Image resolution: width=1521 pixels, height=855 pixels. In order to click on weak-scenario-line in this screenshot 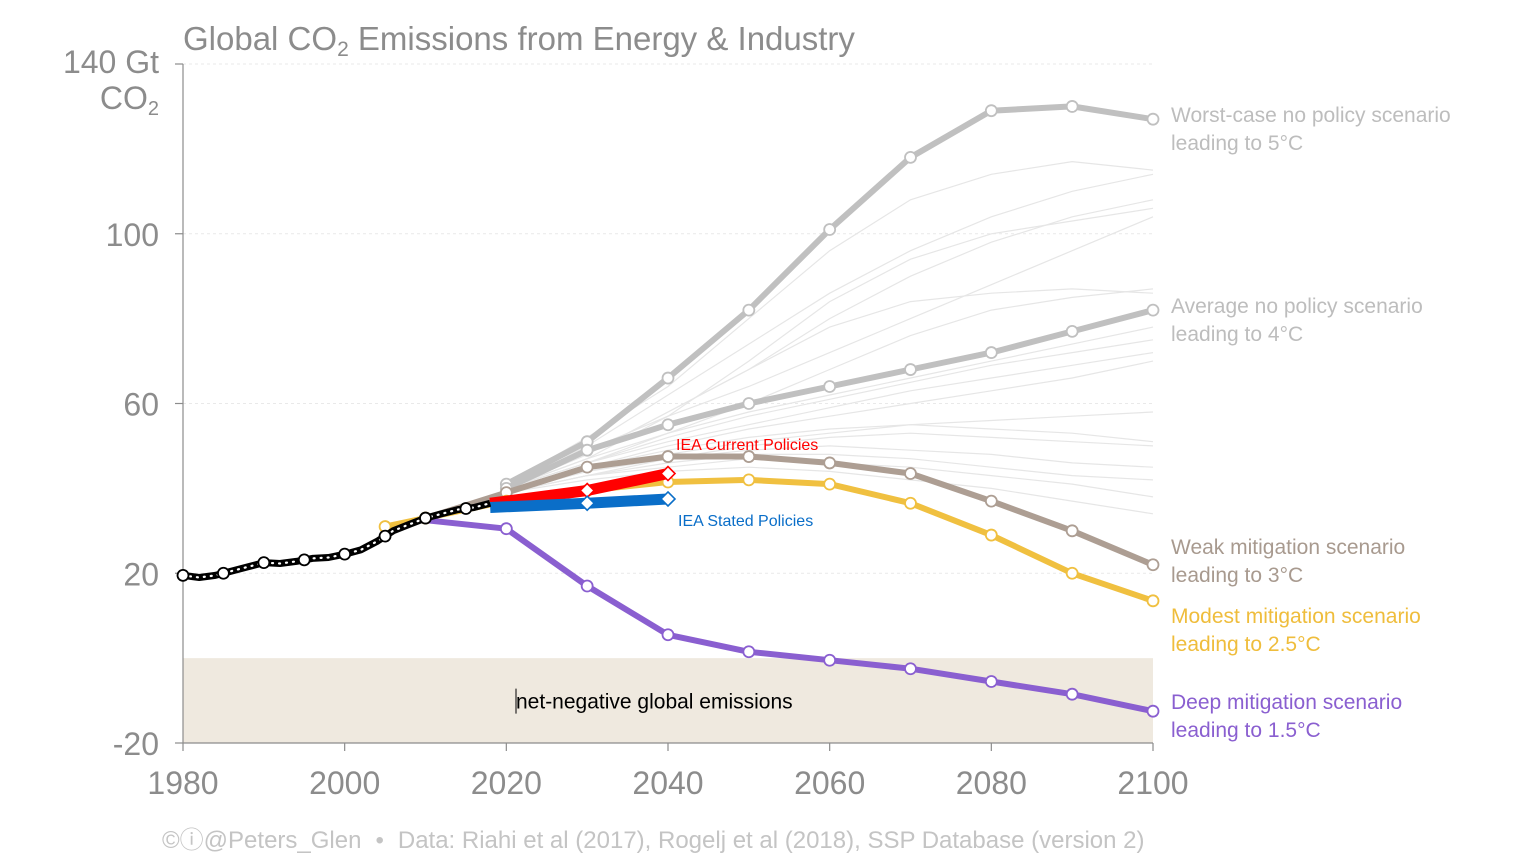, I will do `click(789, 510)`.